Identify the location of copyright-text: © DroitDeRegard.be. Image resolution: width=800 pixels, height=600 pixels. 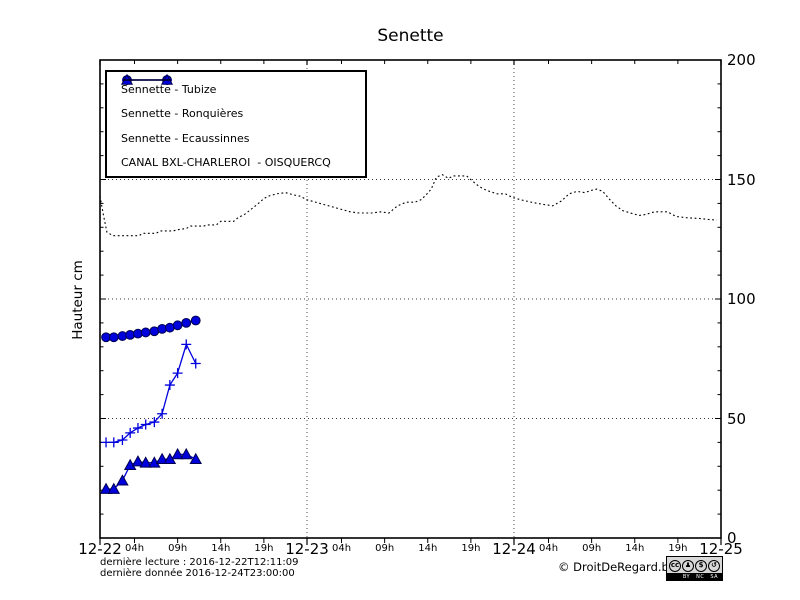
(617, 567).